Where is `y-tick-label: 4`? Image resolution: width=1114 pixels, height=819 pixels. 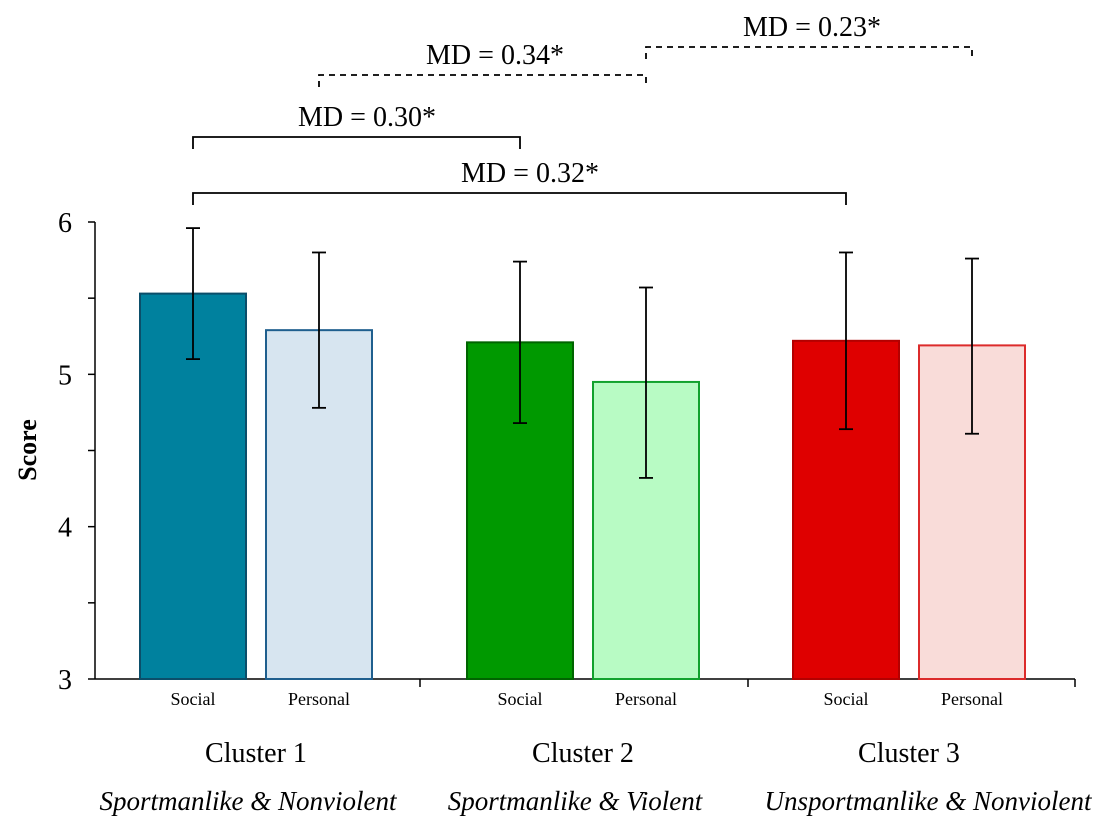
y-tick-label: 4 is located at coordinates (65, 528).